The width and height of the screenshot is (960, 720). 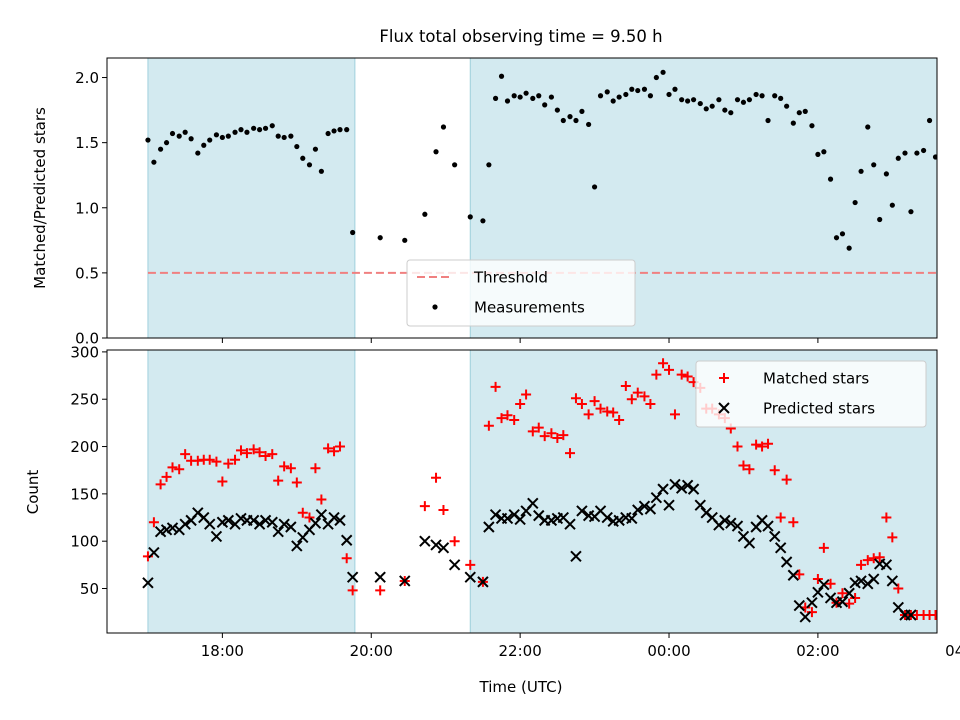 I want to click on x-tick-label: 04:00, so click(x=952, y=651).